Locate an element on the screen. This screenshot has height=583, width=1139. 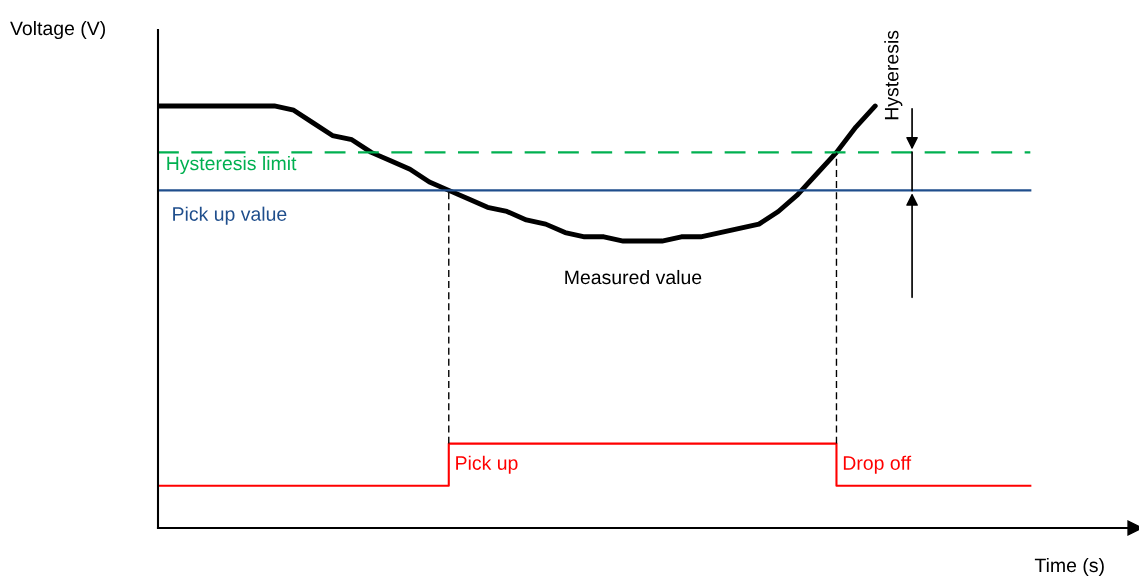
y-axis-title: Voltage (V) is located at coordinates (57, 30).